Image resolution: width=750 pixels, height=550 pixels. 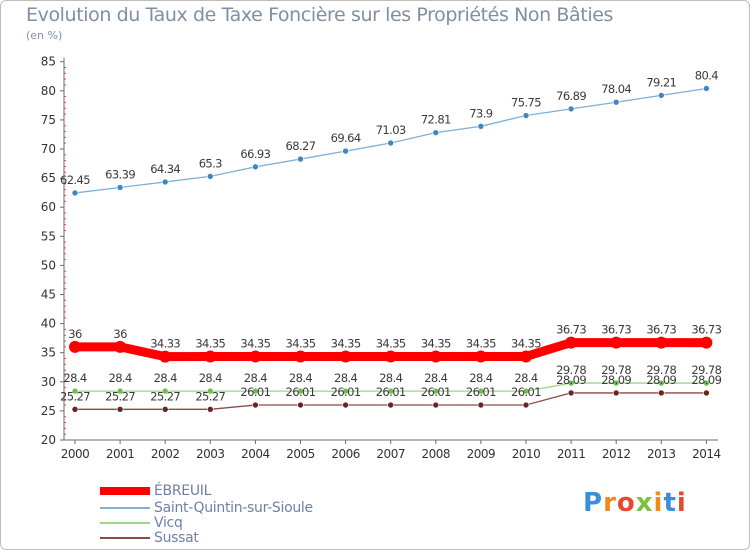 I want to click on y-tick-label: 65, so click(x=48, y=178).